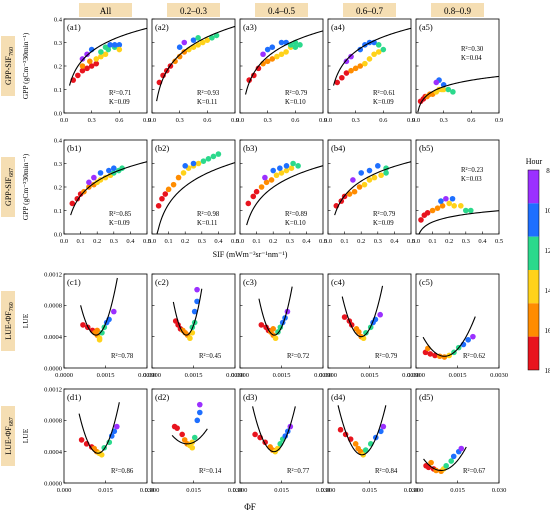 This screenshot has height=516, width=550. Describe the element at coordinates (106, 375) in the screenshot. I see `x-tick-label: 0.0015` at that location.